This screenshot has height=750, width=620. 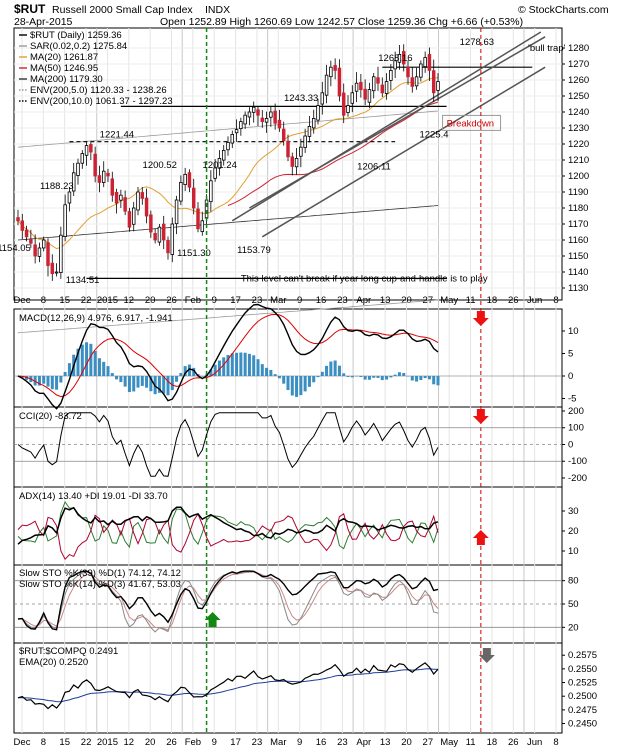 I want to click on stoch14-label: Slow STO %K(14) %D(3) 41.67, 53.03, so click(x=100, y=584).